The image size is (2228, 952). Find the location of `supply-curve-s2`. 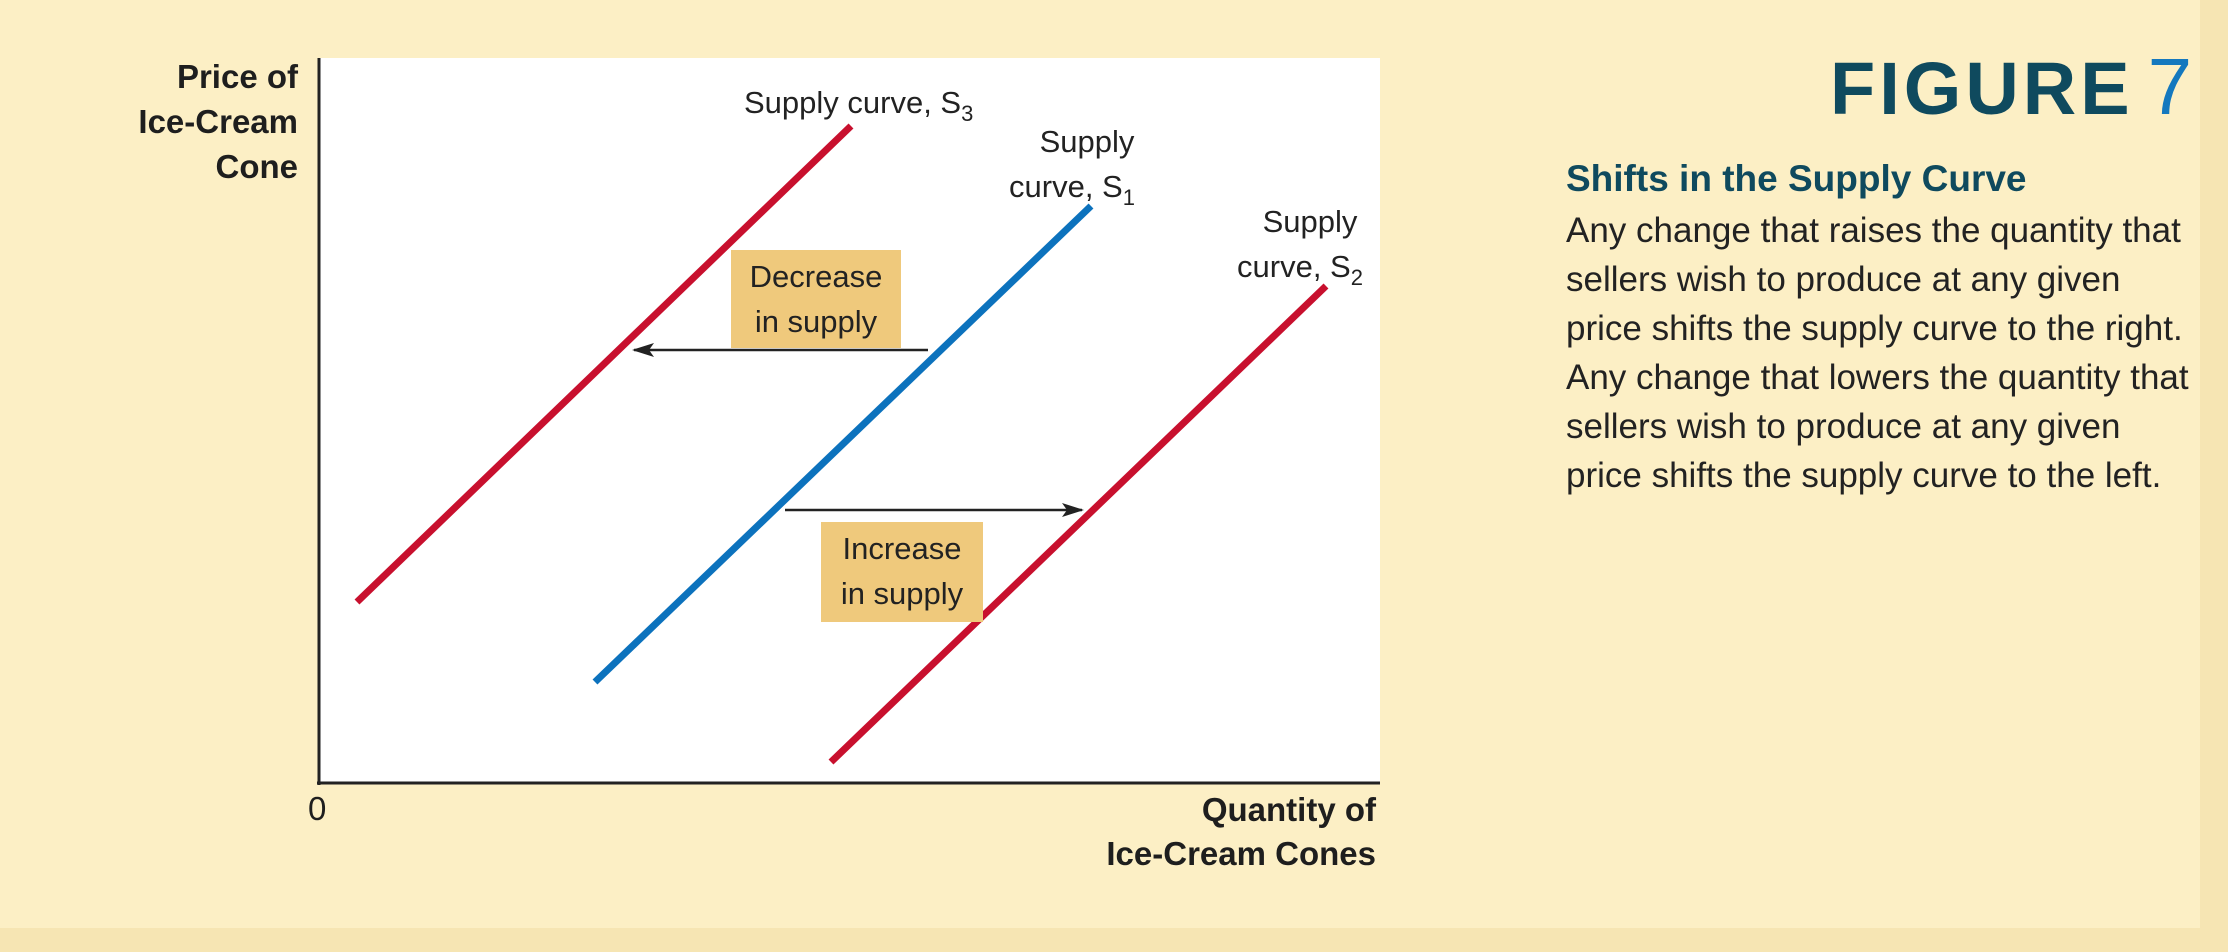

supply-curve-s2 is located at coordinates (1078, 524).